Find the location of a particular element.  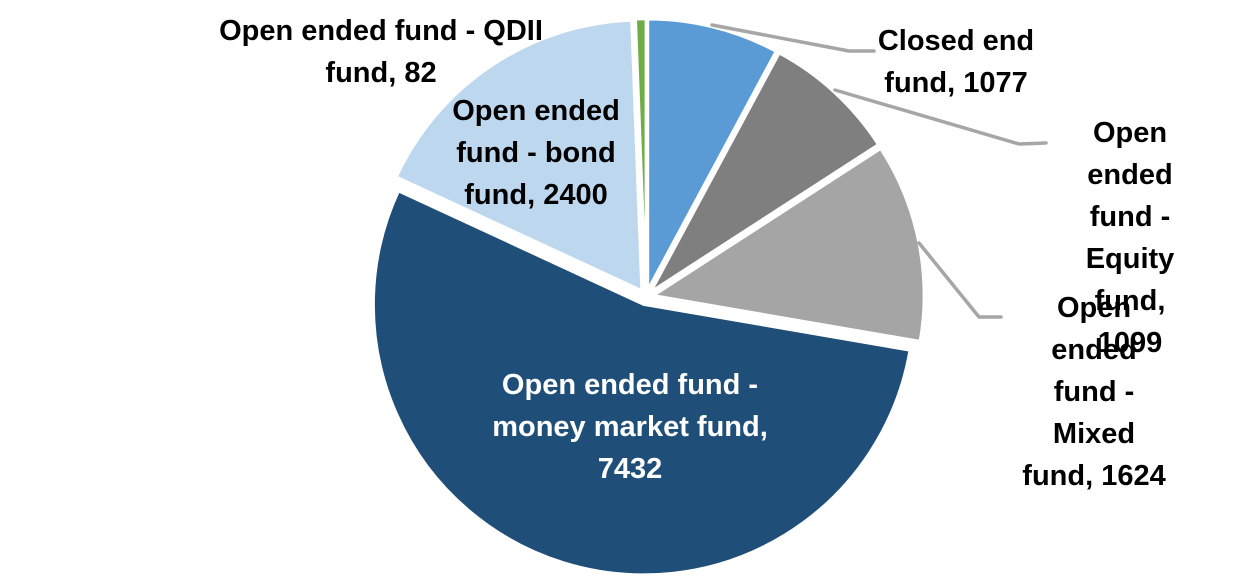

pie-slice-open-ended-fund-qdii-fund is located at coordinates (641, 154).